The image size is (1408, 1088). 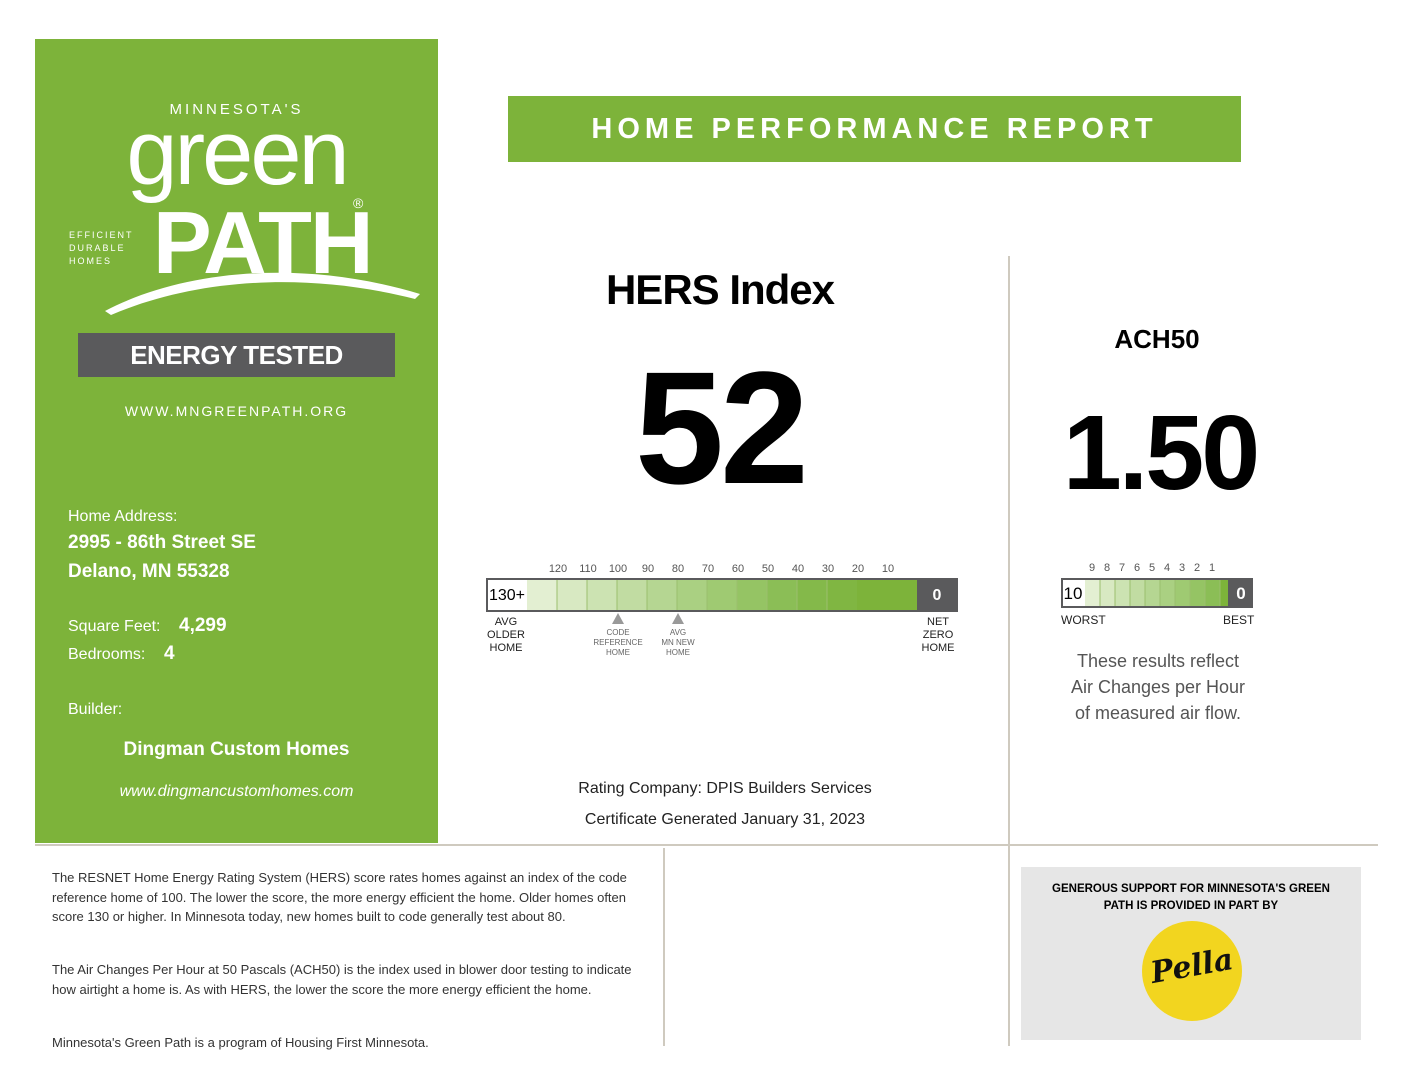 I want to click on hers-scale-right-label: 0, so click(x=937, y=595).